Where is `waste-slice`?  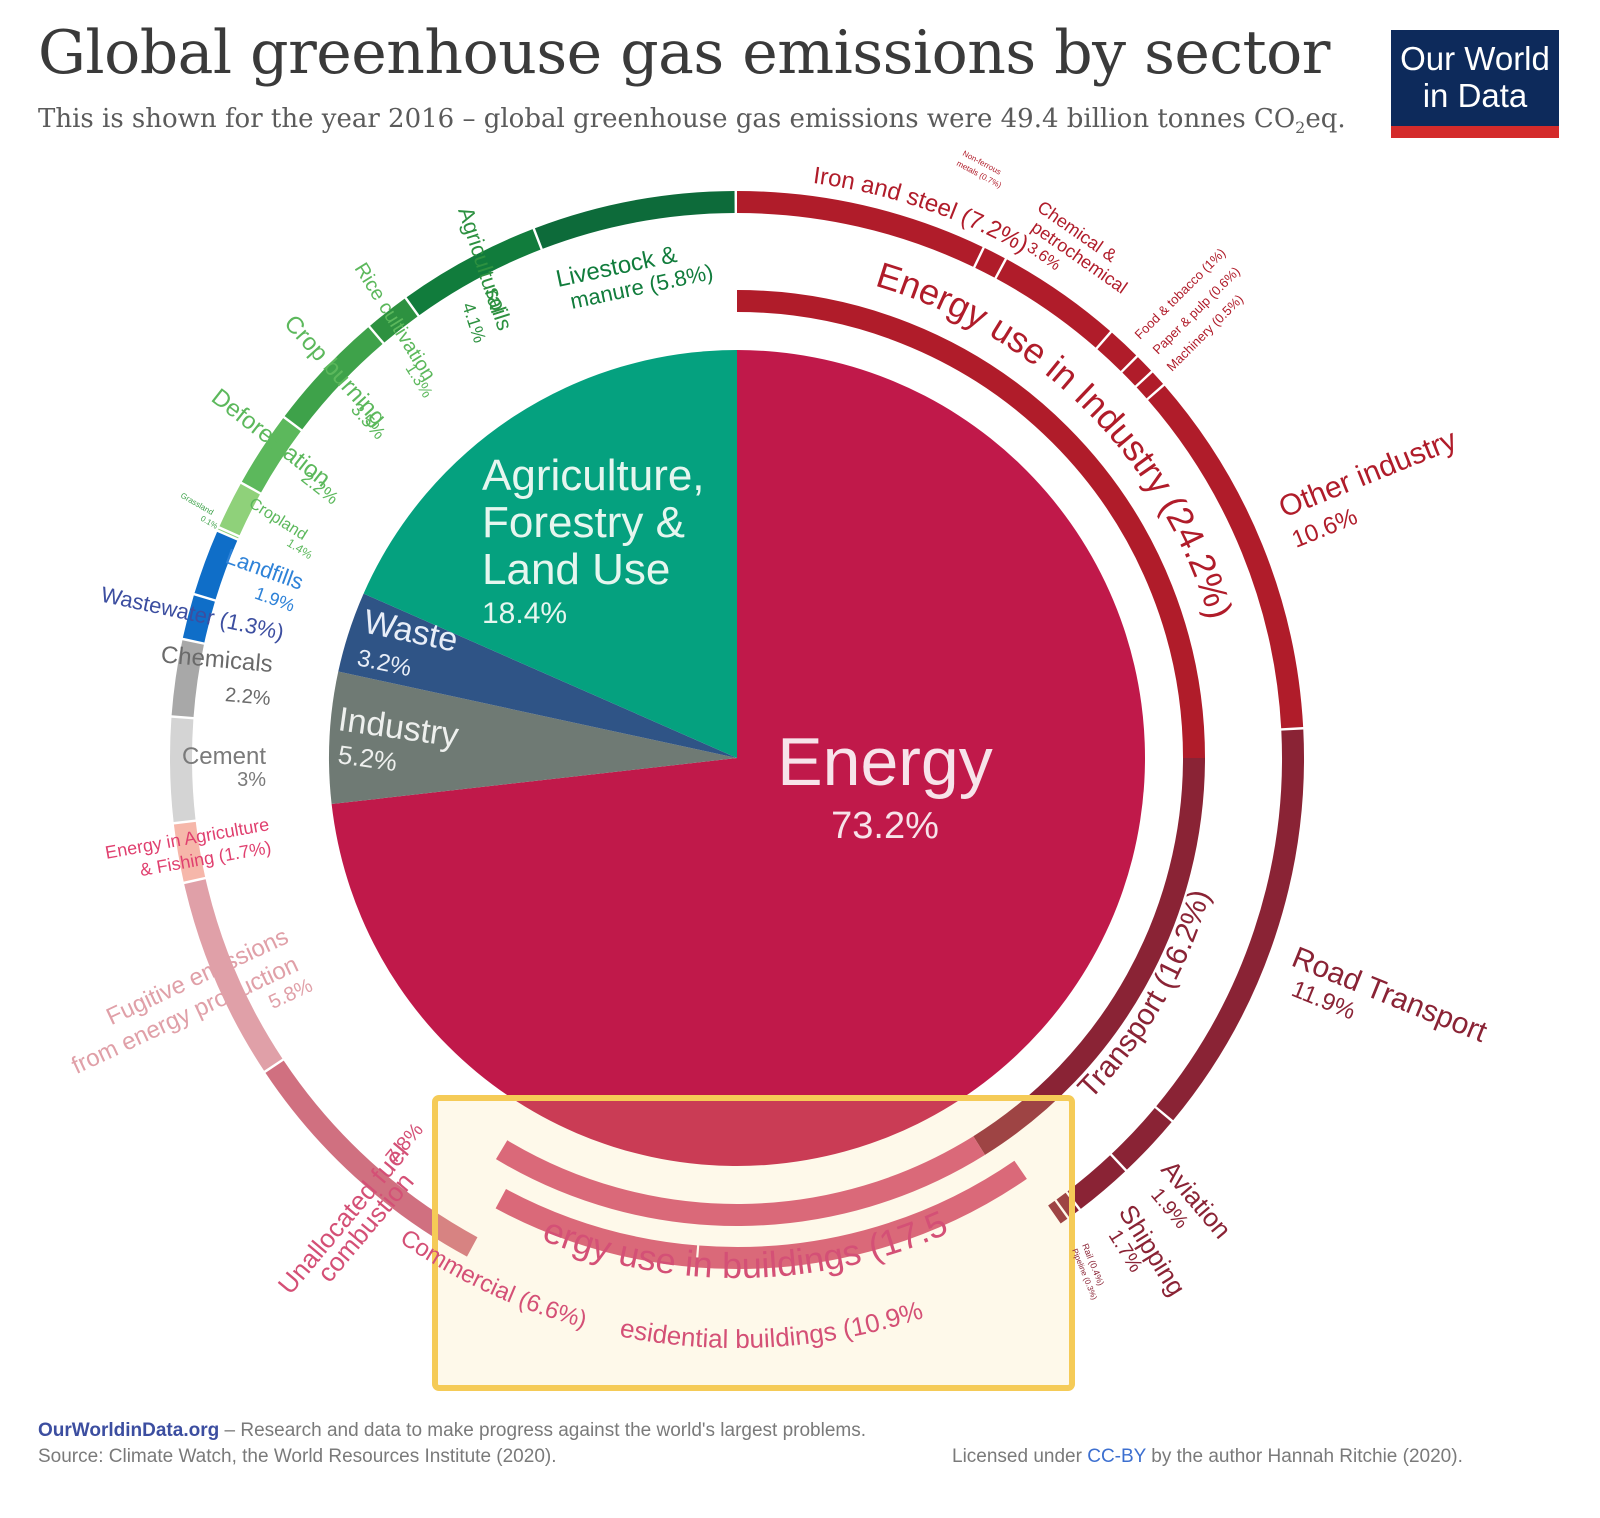
waste-slice is located at coordinates (537, 675).